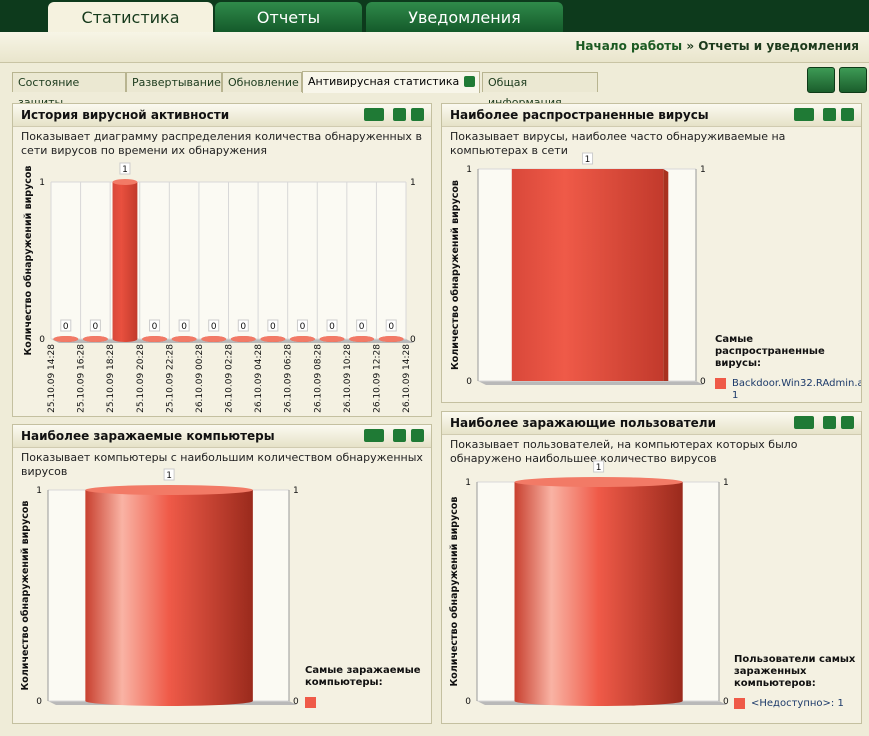 The height and width of the screenshot is (736, 869). I want to click on x-tick-label: 26.10.09 10:28, so click(348, 378).